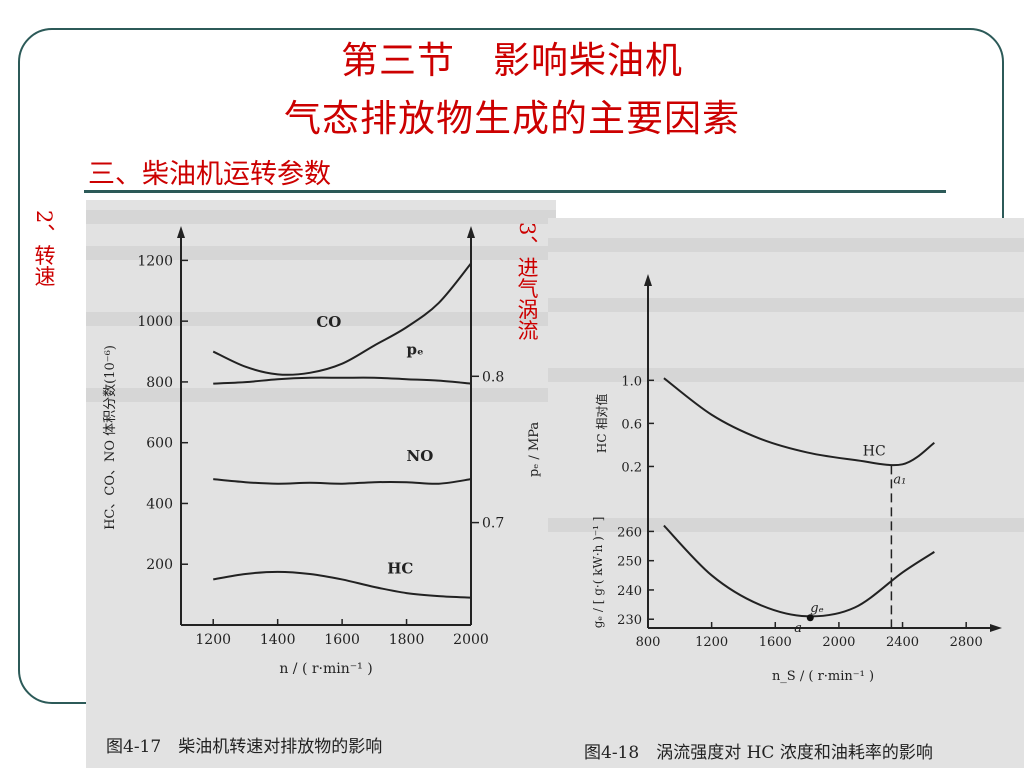  What do you see at coordinates (471, 232) in the screenshot?
I see `y2-axis-arrow` at bounding box center [471, 232].